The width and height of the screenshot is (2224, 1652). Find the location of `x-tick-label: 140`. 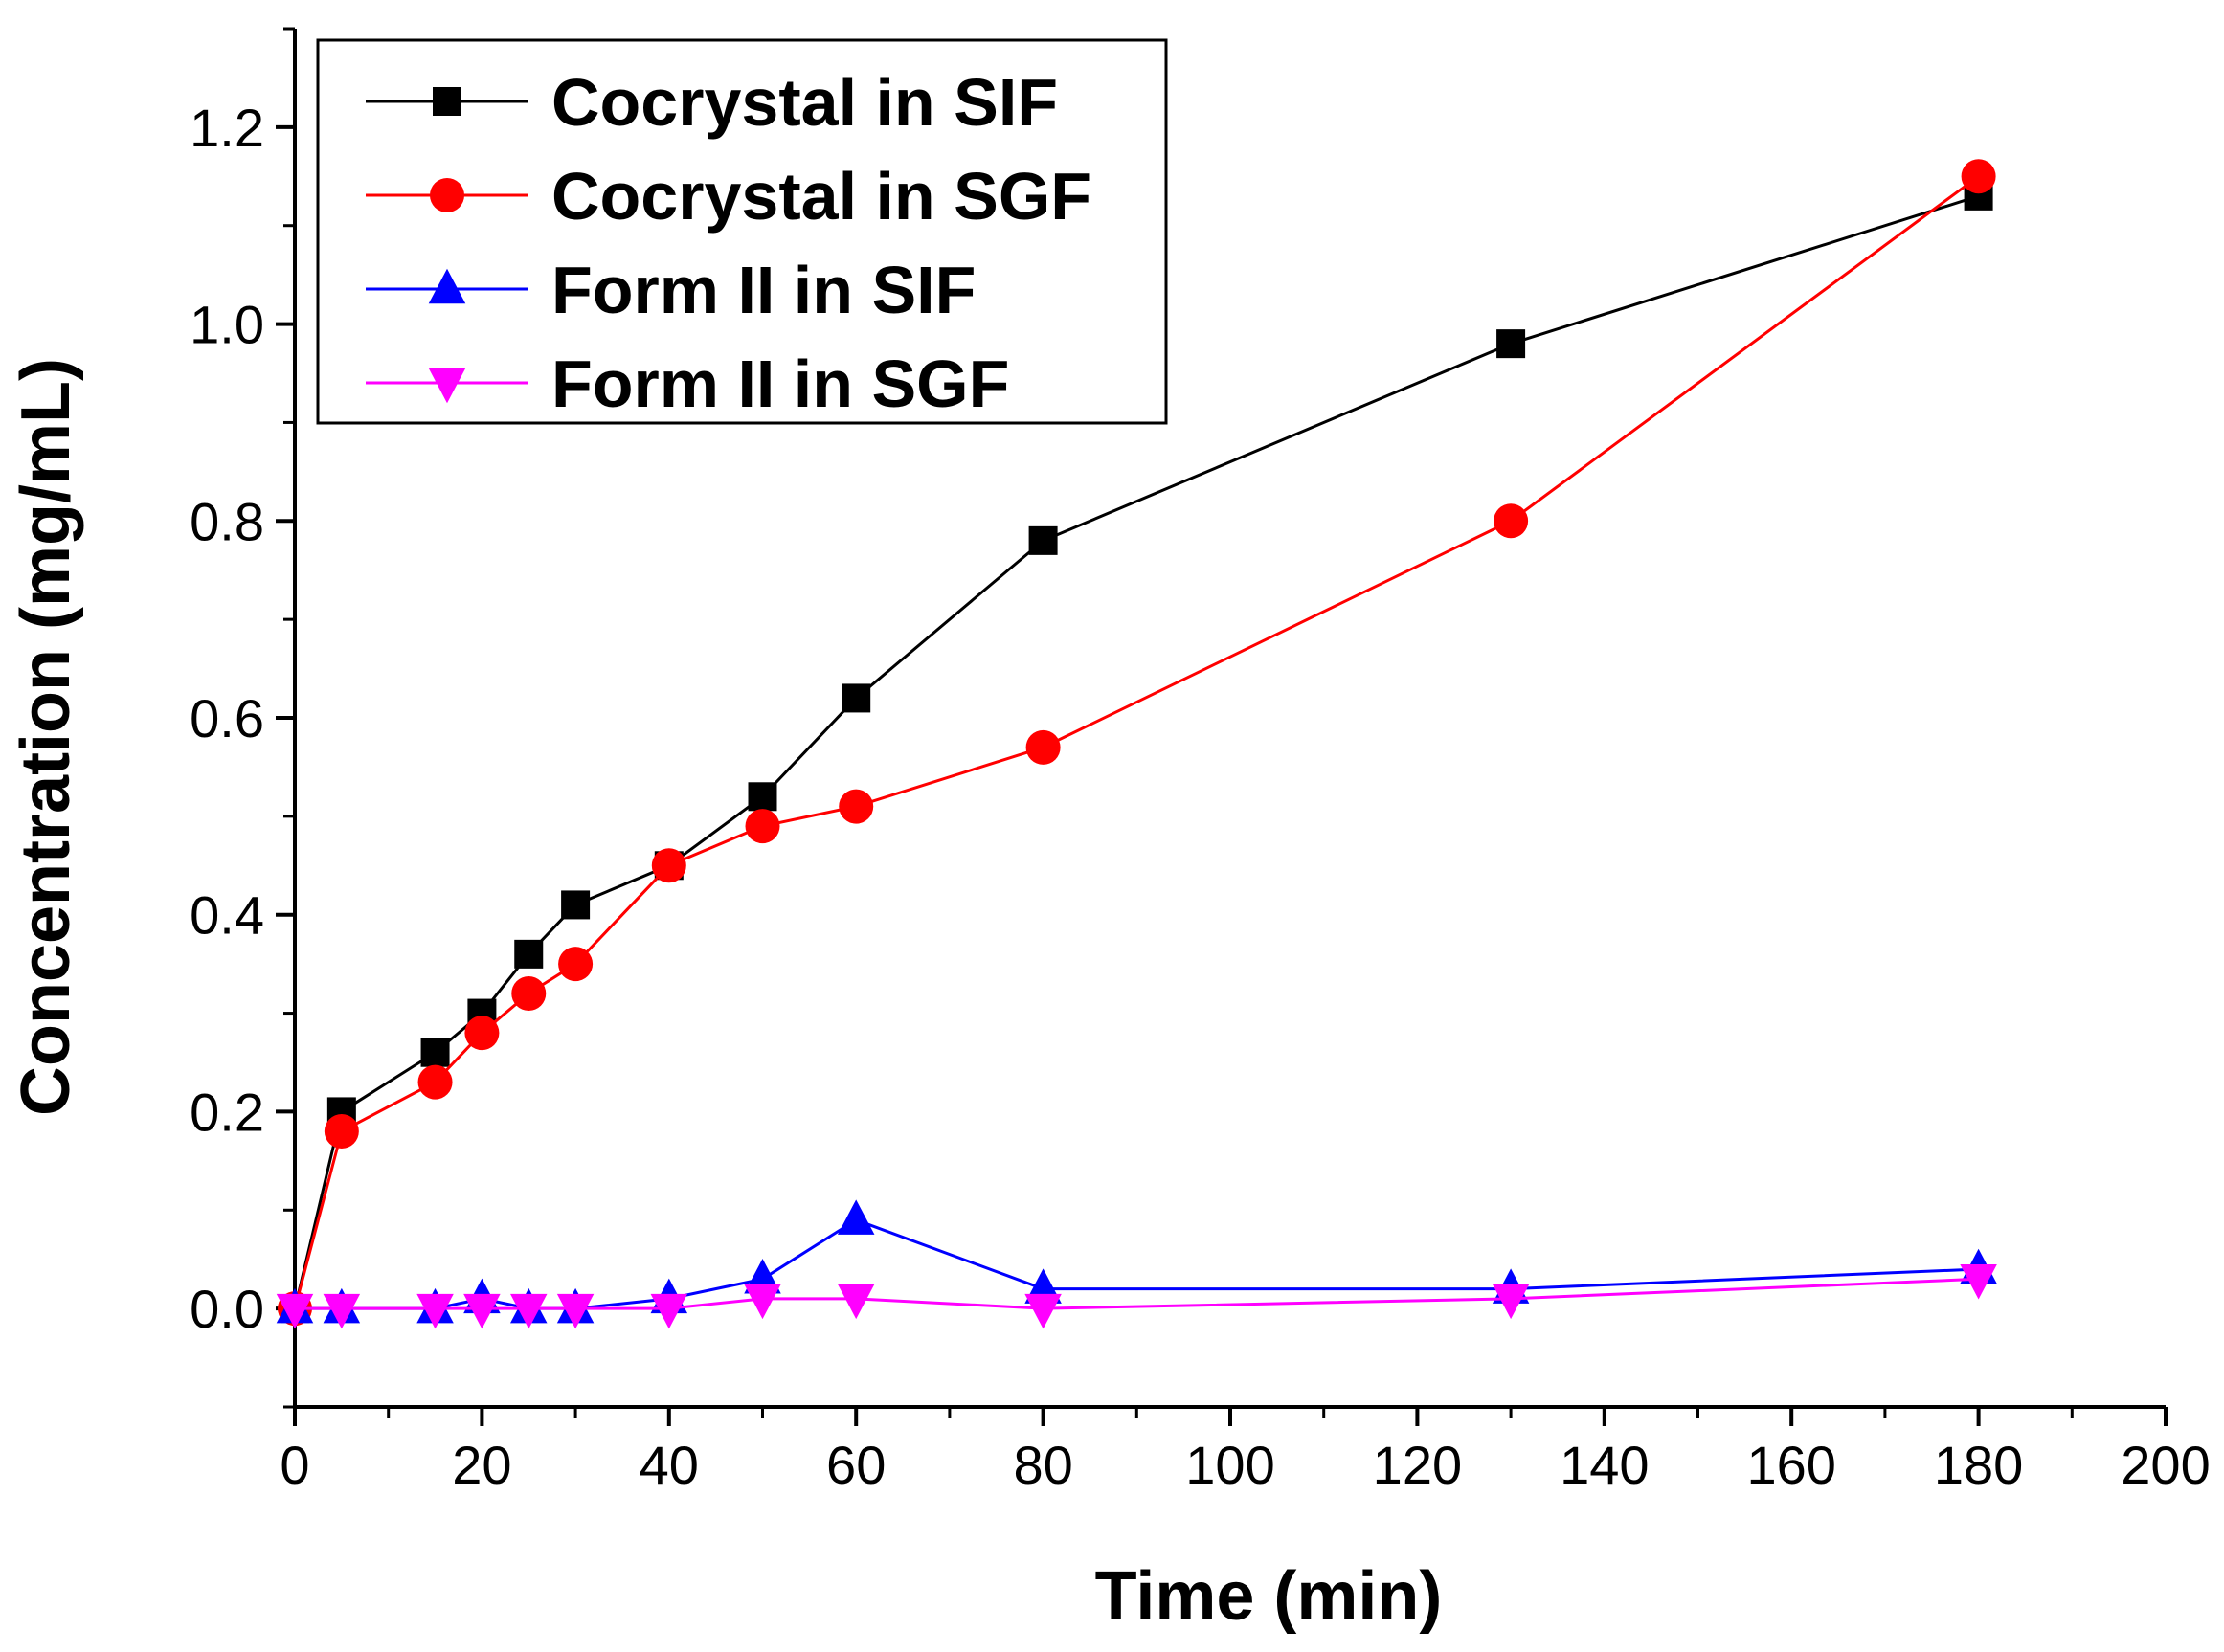

x-tick-label: 140 is located at coordinates (1604, 1465).